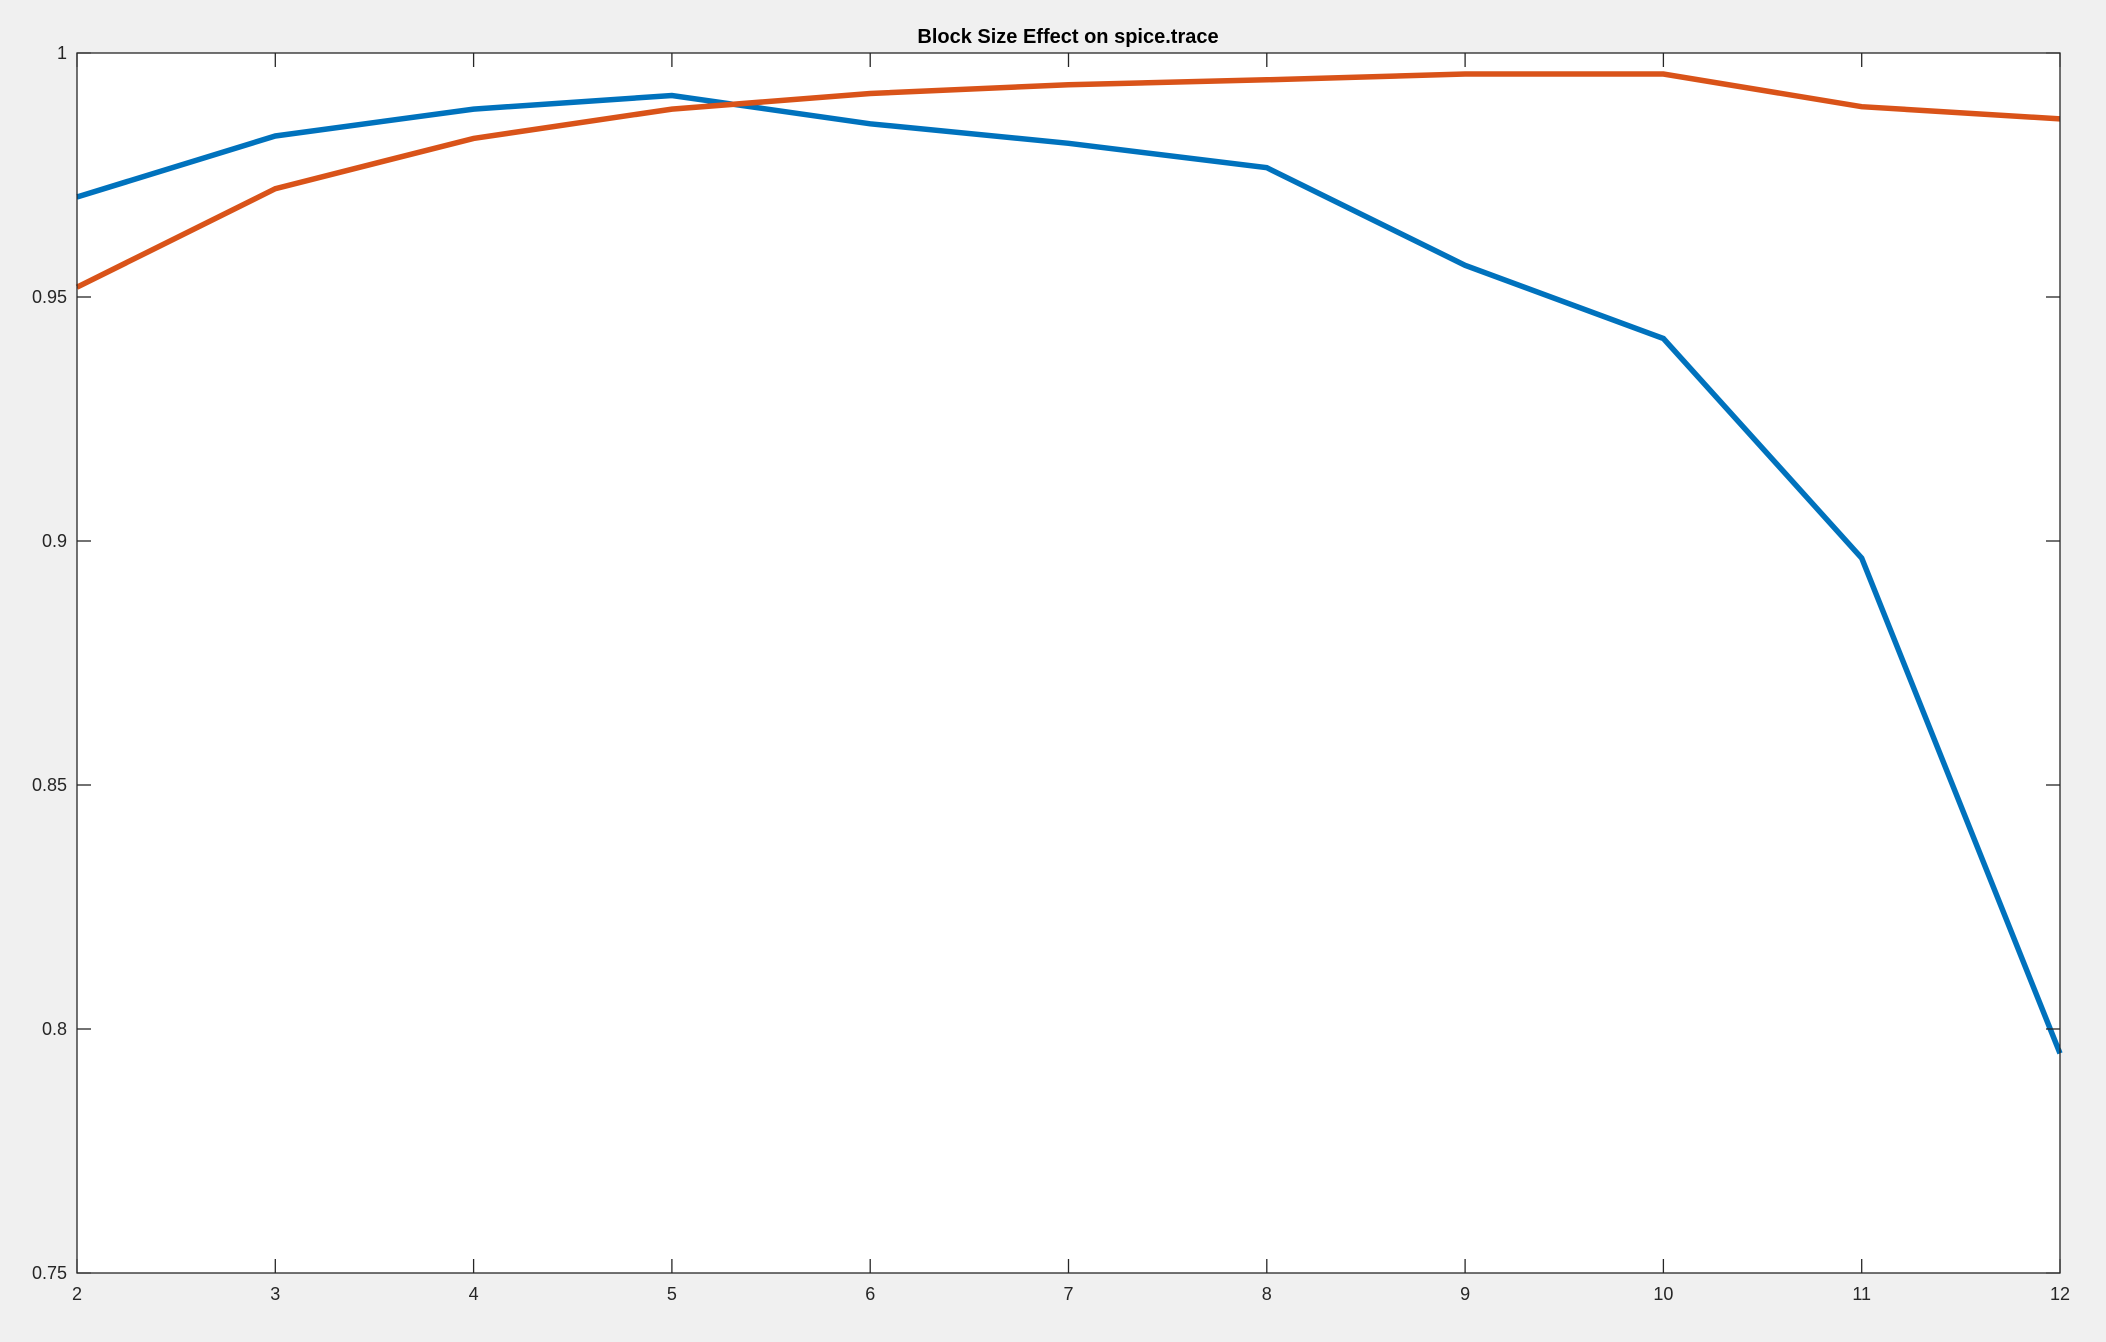  Describe the element at coordinates (1465, 1294) in the screenshot. I see `x-tick-label: 9` at that location.